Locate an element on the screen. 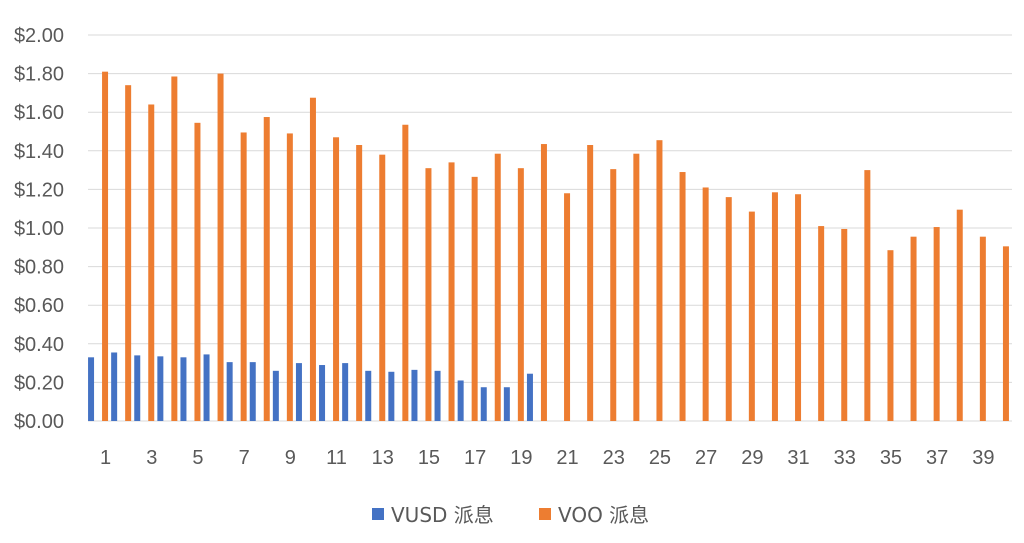 This screenshot has width=1024, height=543. x-tick-label: 17 is located at coordinates (475, 458).